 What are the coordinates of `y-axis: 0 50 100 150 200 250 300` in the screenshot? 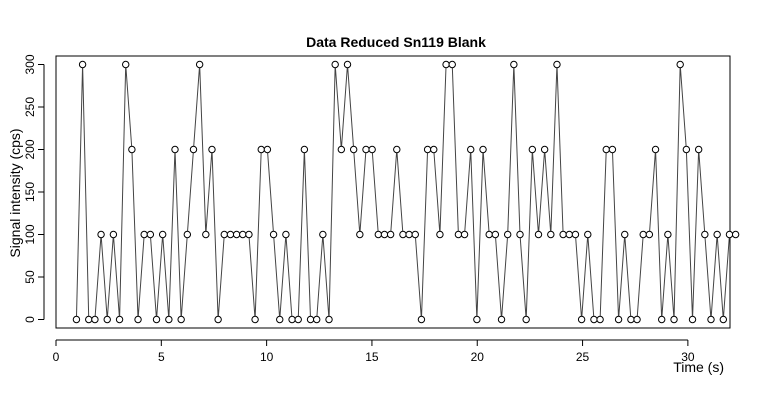 It's located at (34, 188).